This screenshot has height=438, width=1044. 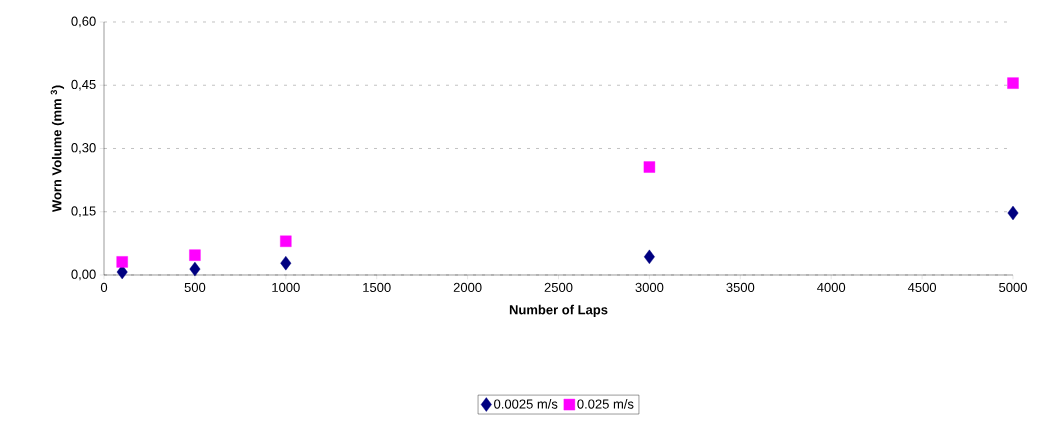 What do you see at coordinates (526, 404) in the screenshot?
I see `legend-label: 0.0025 m/s` at bounding box center [526, 404].